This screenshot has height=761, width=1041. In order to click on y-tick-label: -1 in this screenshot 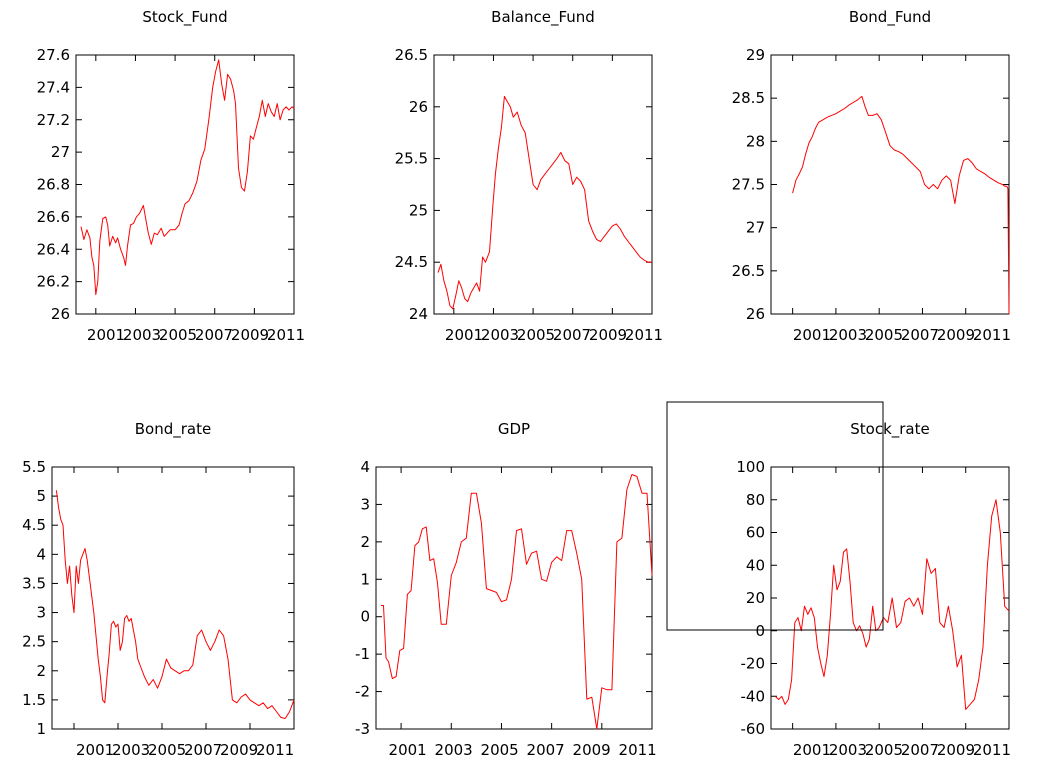, I will do `click(362, 654)`.